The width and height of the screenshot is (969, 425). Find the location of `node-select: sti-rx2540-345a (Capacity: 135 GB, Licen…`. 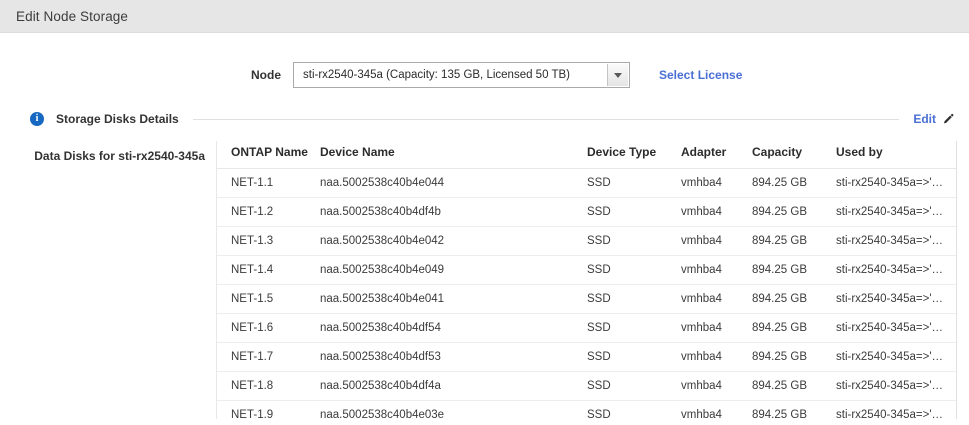

node-select: sti-rx2540-345a (Capacity: 135 GB, Licen… is located at coordinates (461, 75).